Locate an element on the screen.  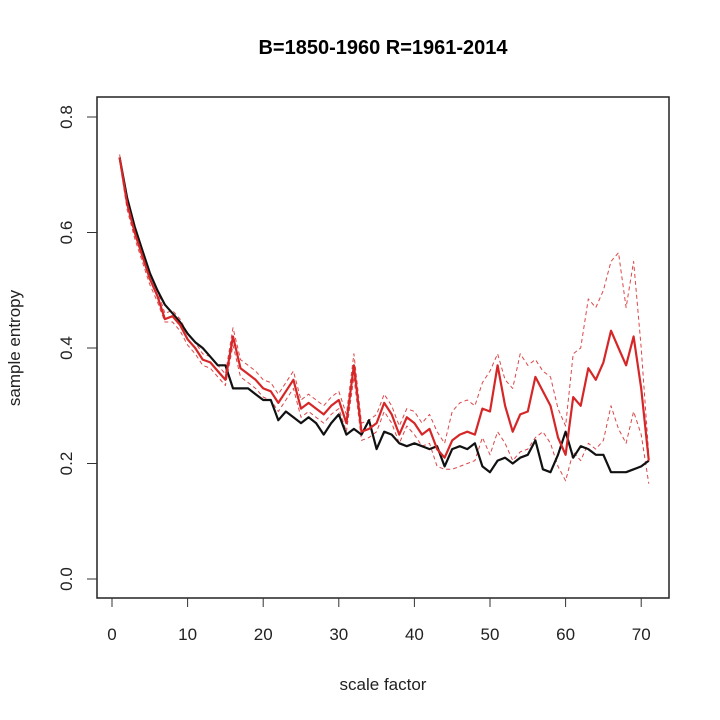
x-tick-label: 50 is located at coordinates (490, 634).